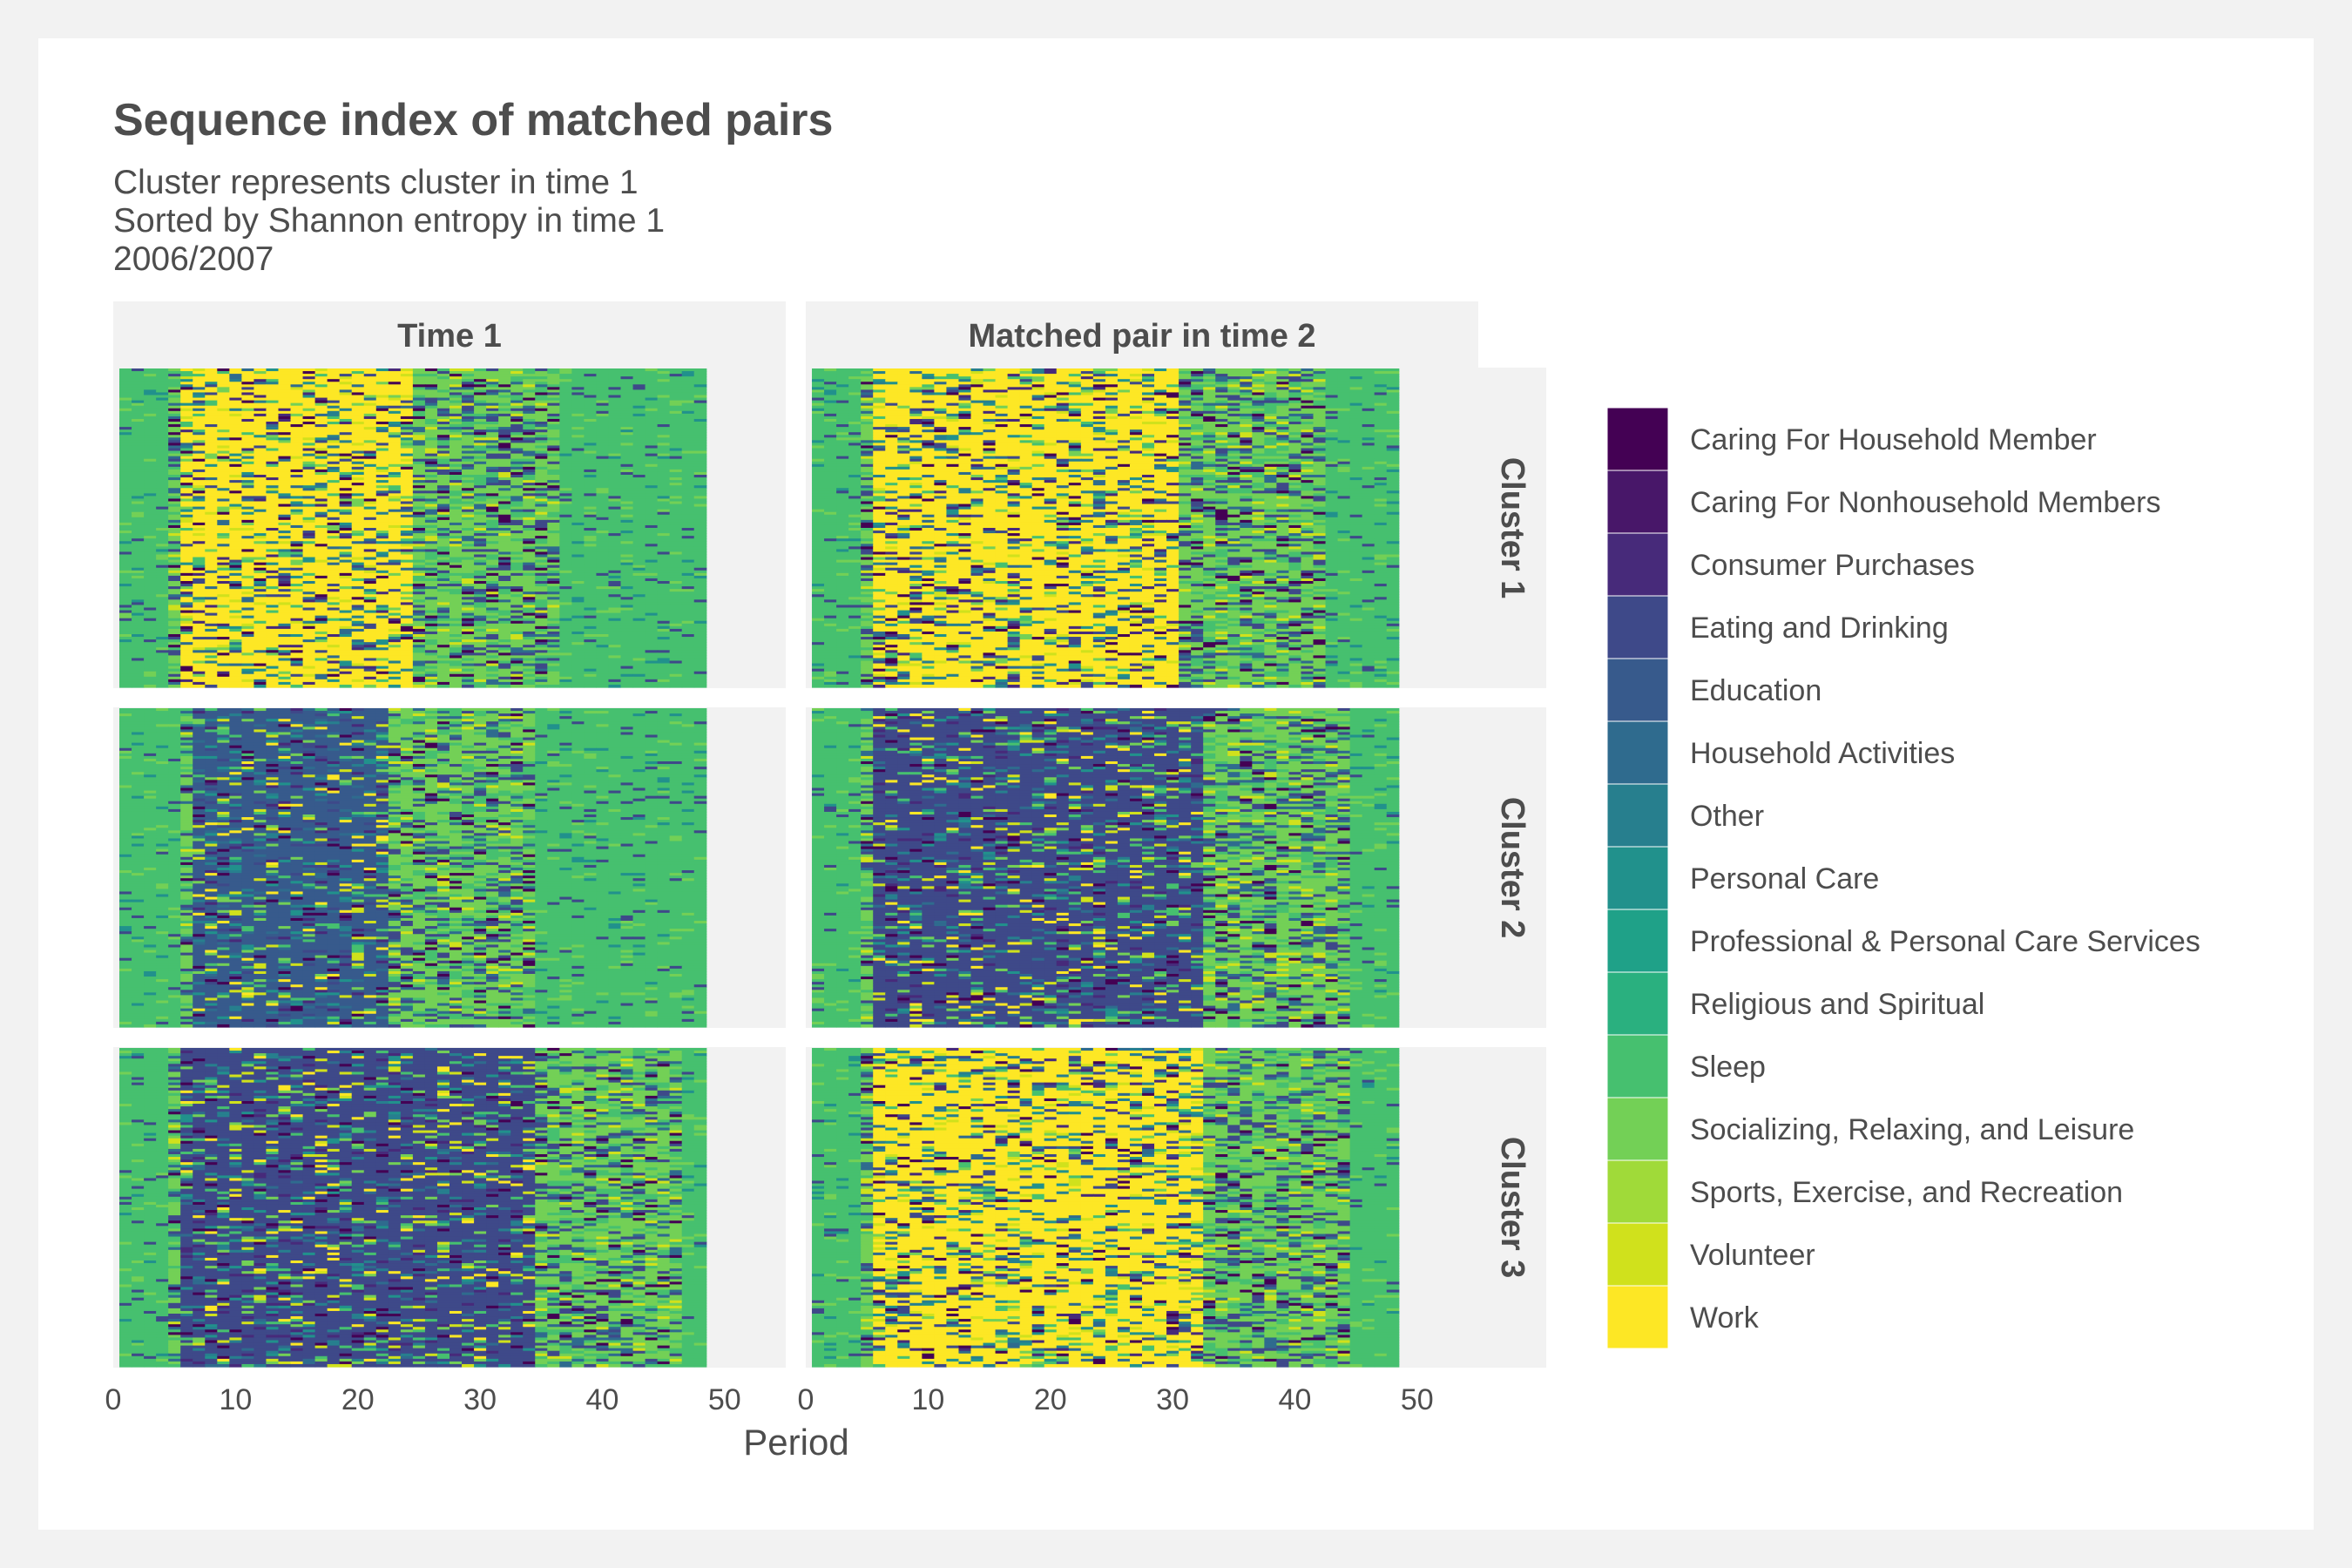 The width and height of the screenshot is (2352, 1568). What do you see at coordinates (1512, 868) in the screenshot?
I see `row-strip-label-2: Cluster 2` at bounding box center [1512, 868].